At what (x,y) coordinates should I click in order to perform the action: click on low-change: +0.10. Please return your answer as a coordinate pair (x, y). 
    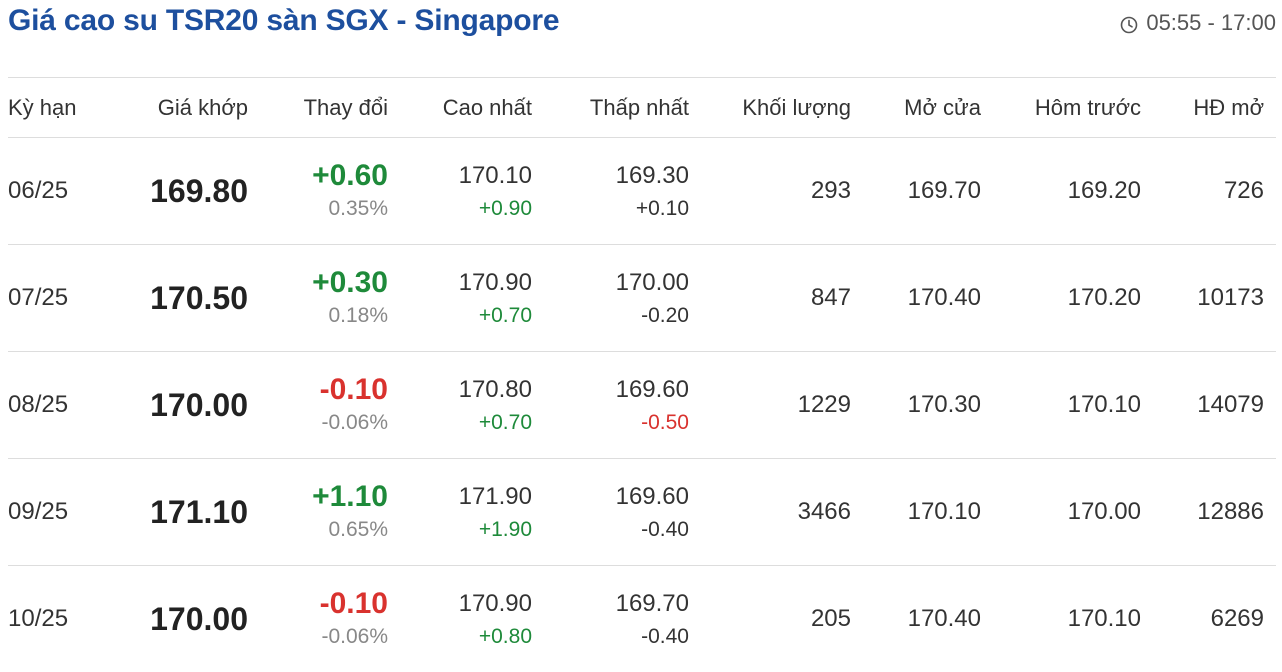
    Looking at the image, I should click on (662, 208).